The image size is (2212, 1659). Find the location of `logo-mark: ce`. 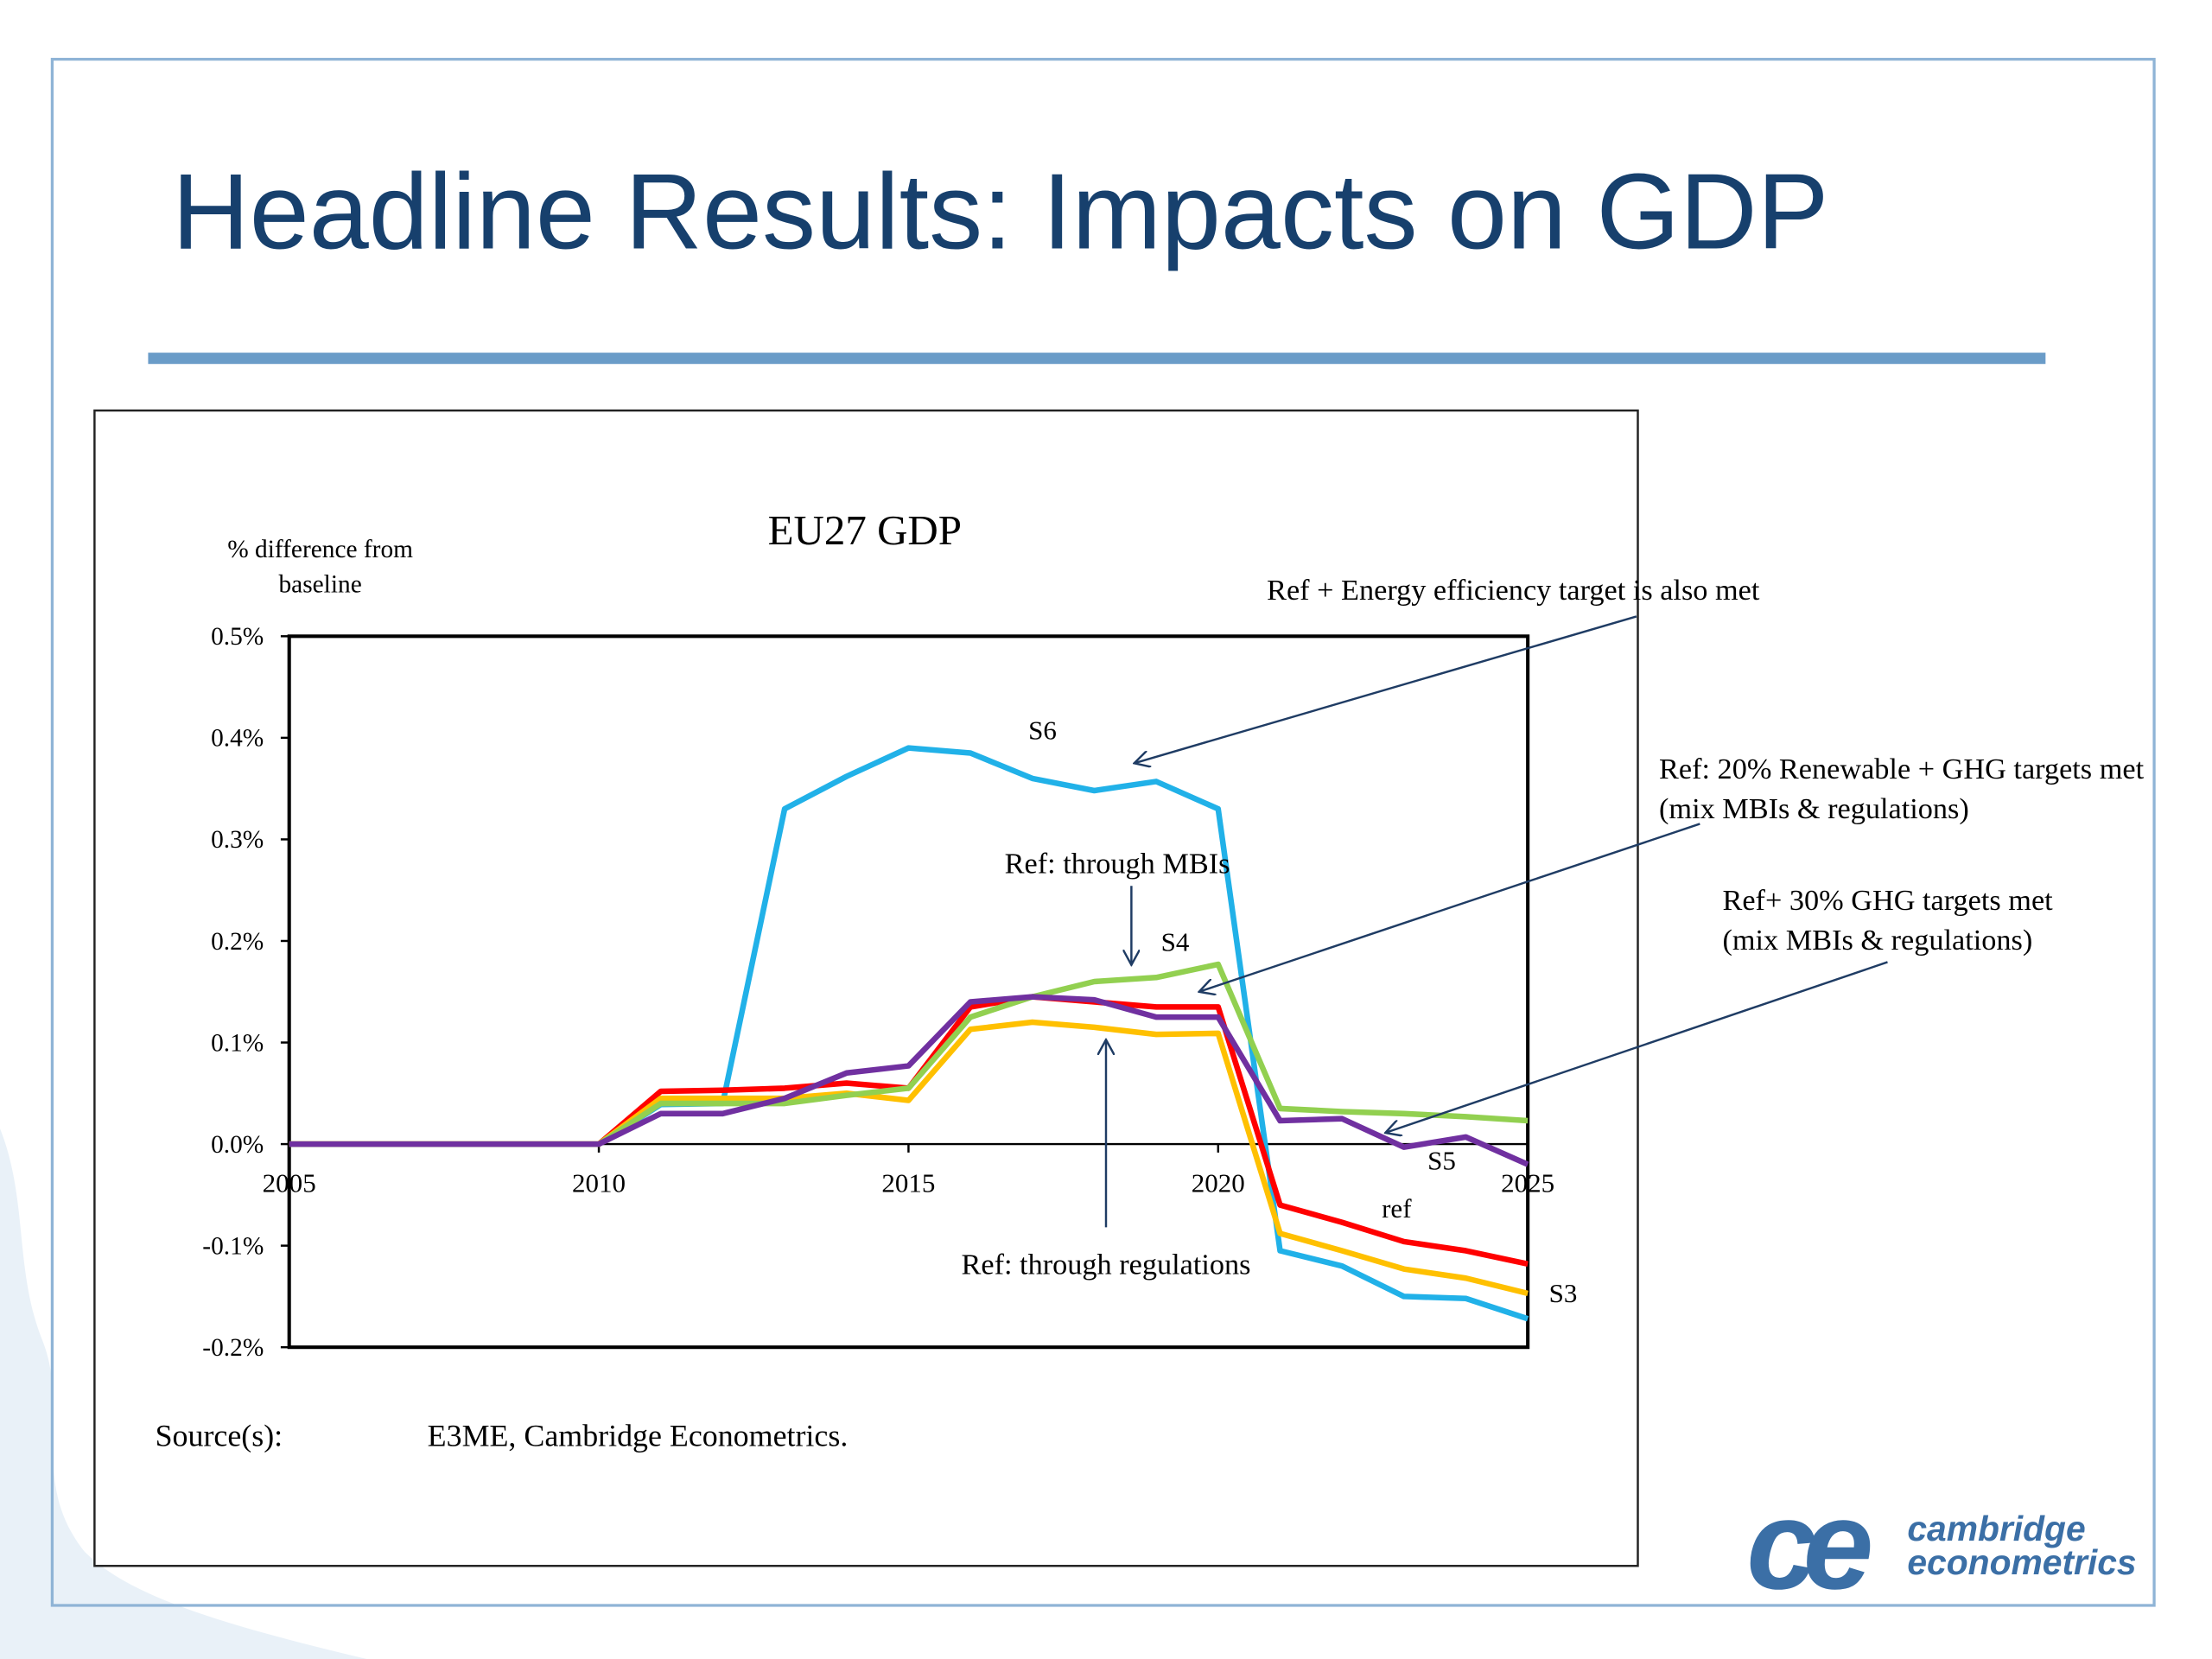

logo-mark: ce is located at coordinates (1808, 1545).